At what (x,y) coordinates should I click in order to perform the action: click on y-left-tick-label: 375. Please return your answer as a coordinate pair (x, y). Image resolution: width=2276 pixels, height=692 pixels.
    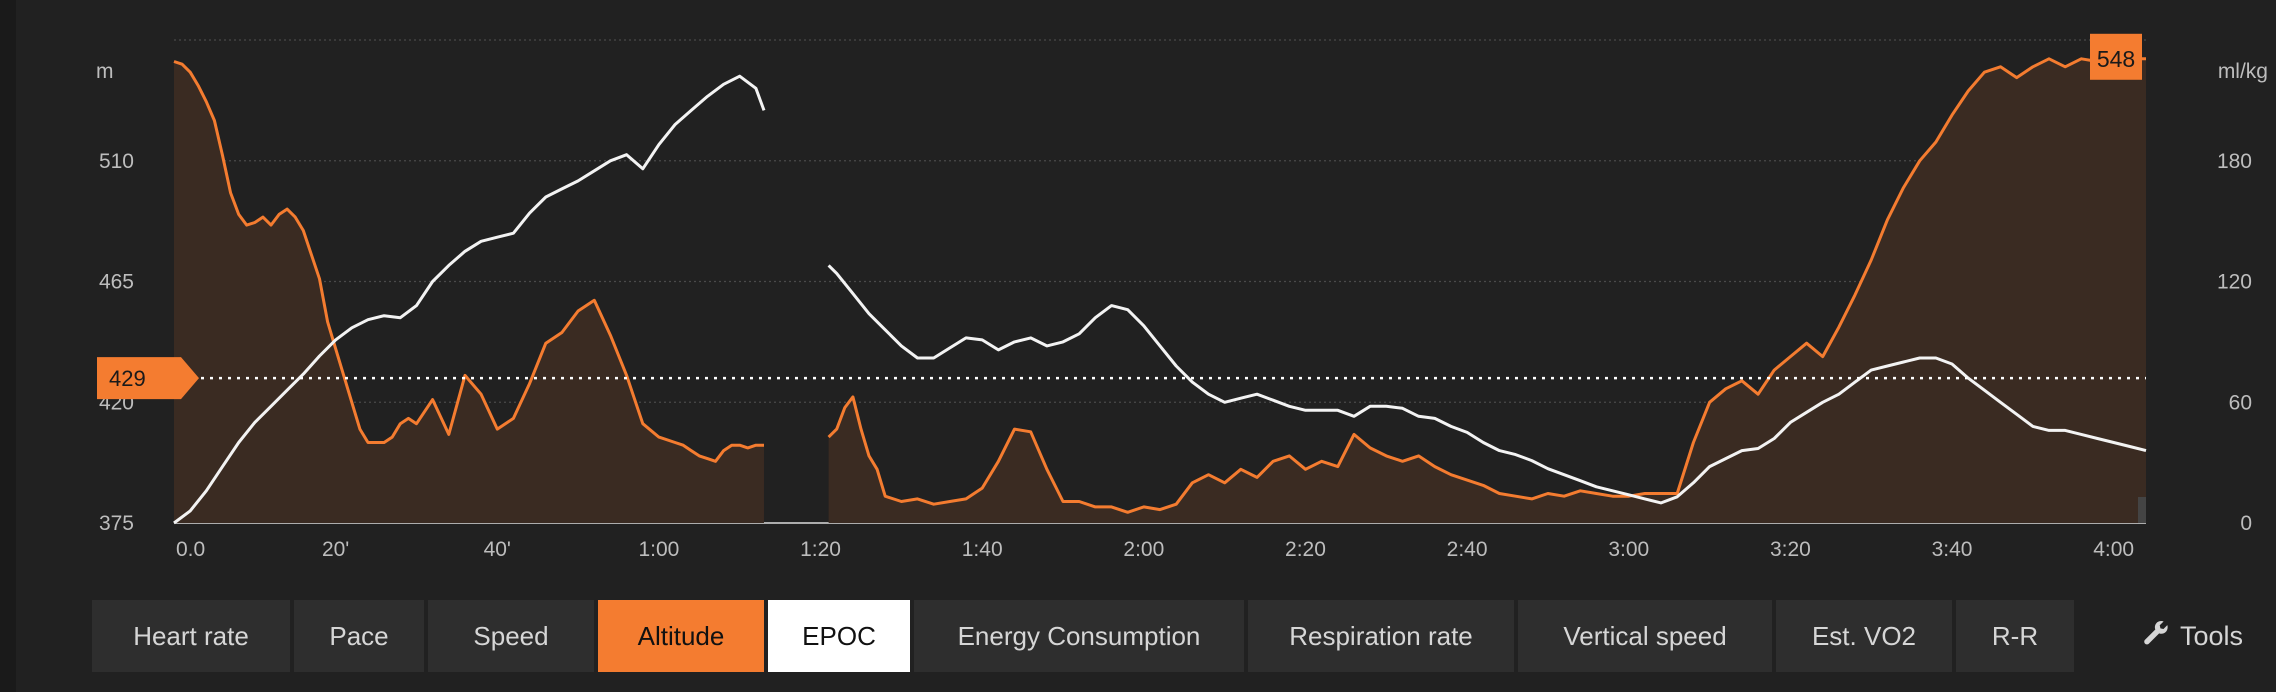
    Looking at the image, I should click on (116, 523).